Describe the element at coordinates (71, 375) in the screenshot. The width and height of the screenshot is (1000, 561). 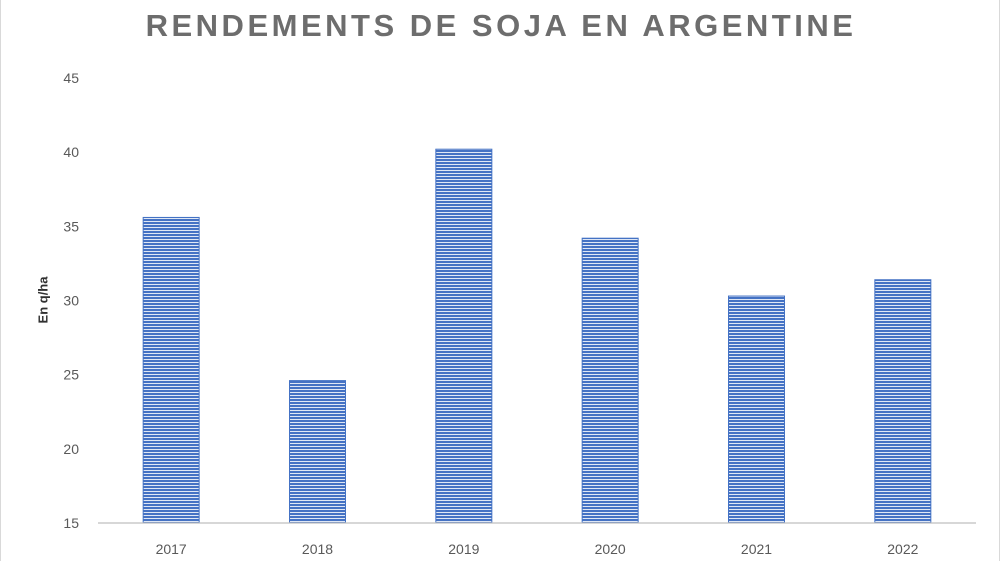
I see `y-tick-label: 25` at that location.